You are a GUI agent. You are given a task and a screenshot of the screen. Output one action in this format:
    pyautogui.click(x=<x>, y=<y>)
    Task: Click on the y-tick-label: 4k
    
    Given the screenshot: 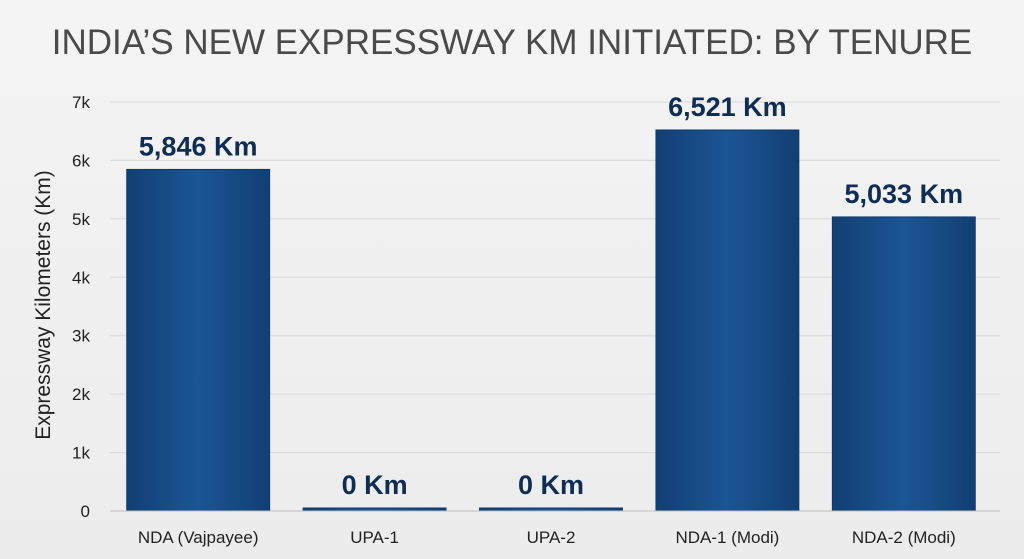 What is the action you would take?
    pyautogui.click(x=81, y=277)
    